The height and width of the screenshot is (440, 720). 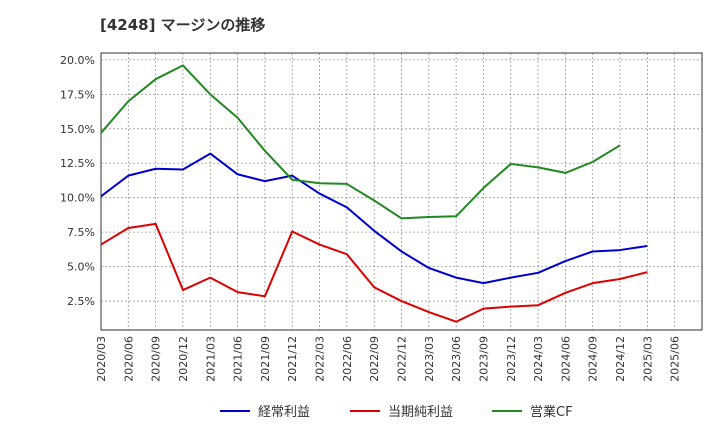 I want to click on y-tick-label: 10.0%, so click(x=77, y=198).